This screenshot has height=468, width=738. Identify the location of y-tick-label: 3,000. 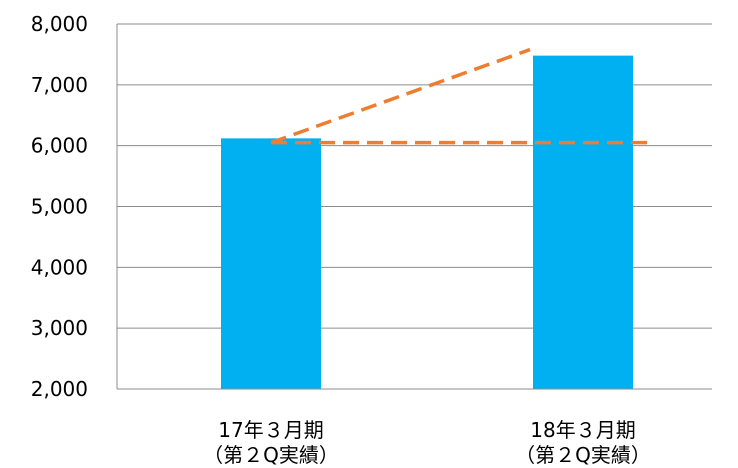
(59, 328).